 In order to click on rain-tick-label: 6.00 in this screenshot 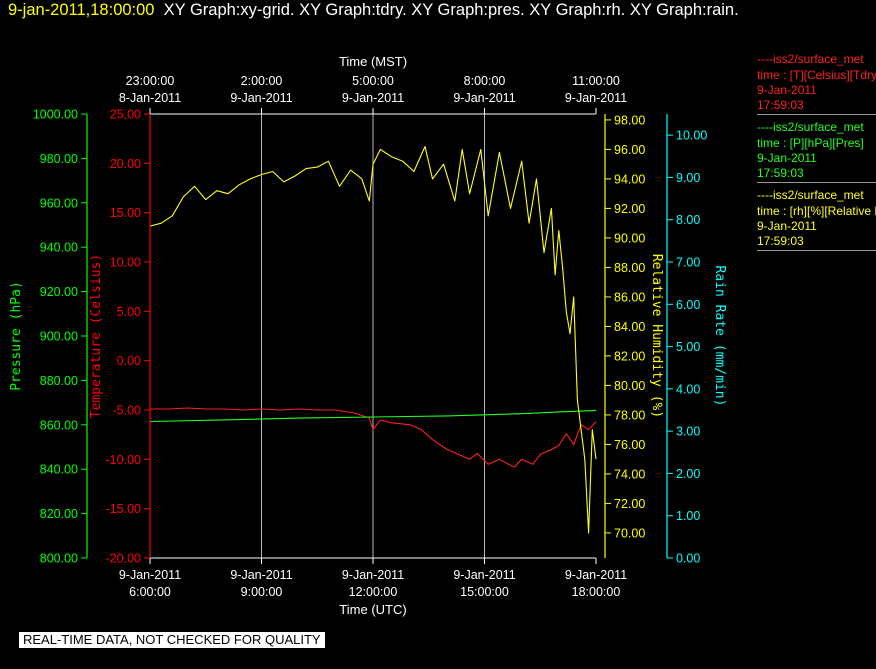, I will do `click(688, 305)`.